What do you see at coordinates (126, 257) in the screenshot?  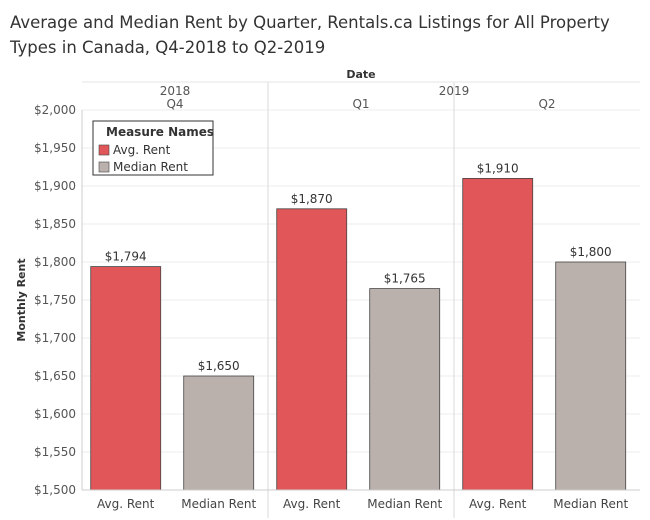 I see `bar-value-label: $1,794` at bounding box center [126, 257].